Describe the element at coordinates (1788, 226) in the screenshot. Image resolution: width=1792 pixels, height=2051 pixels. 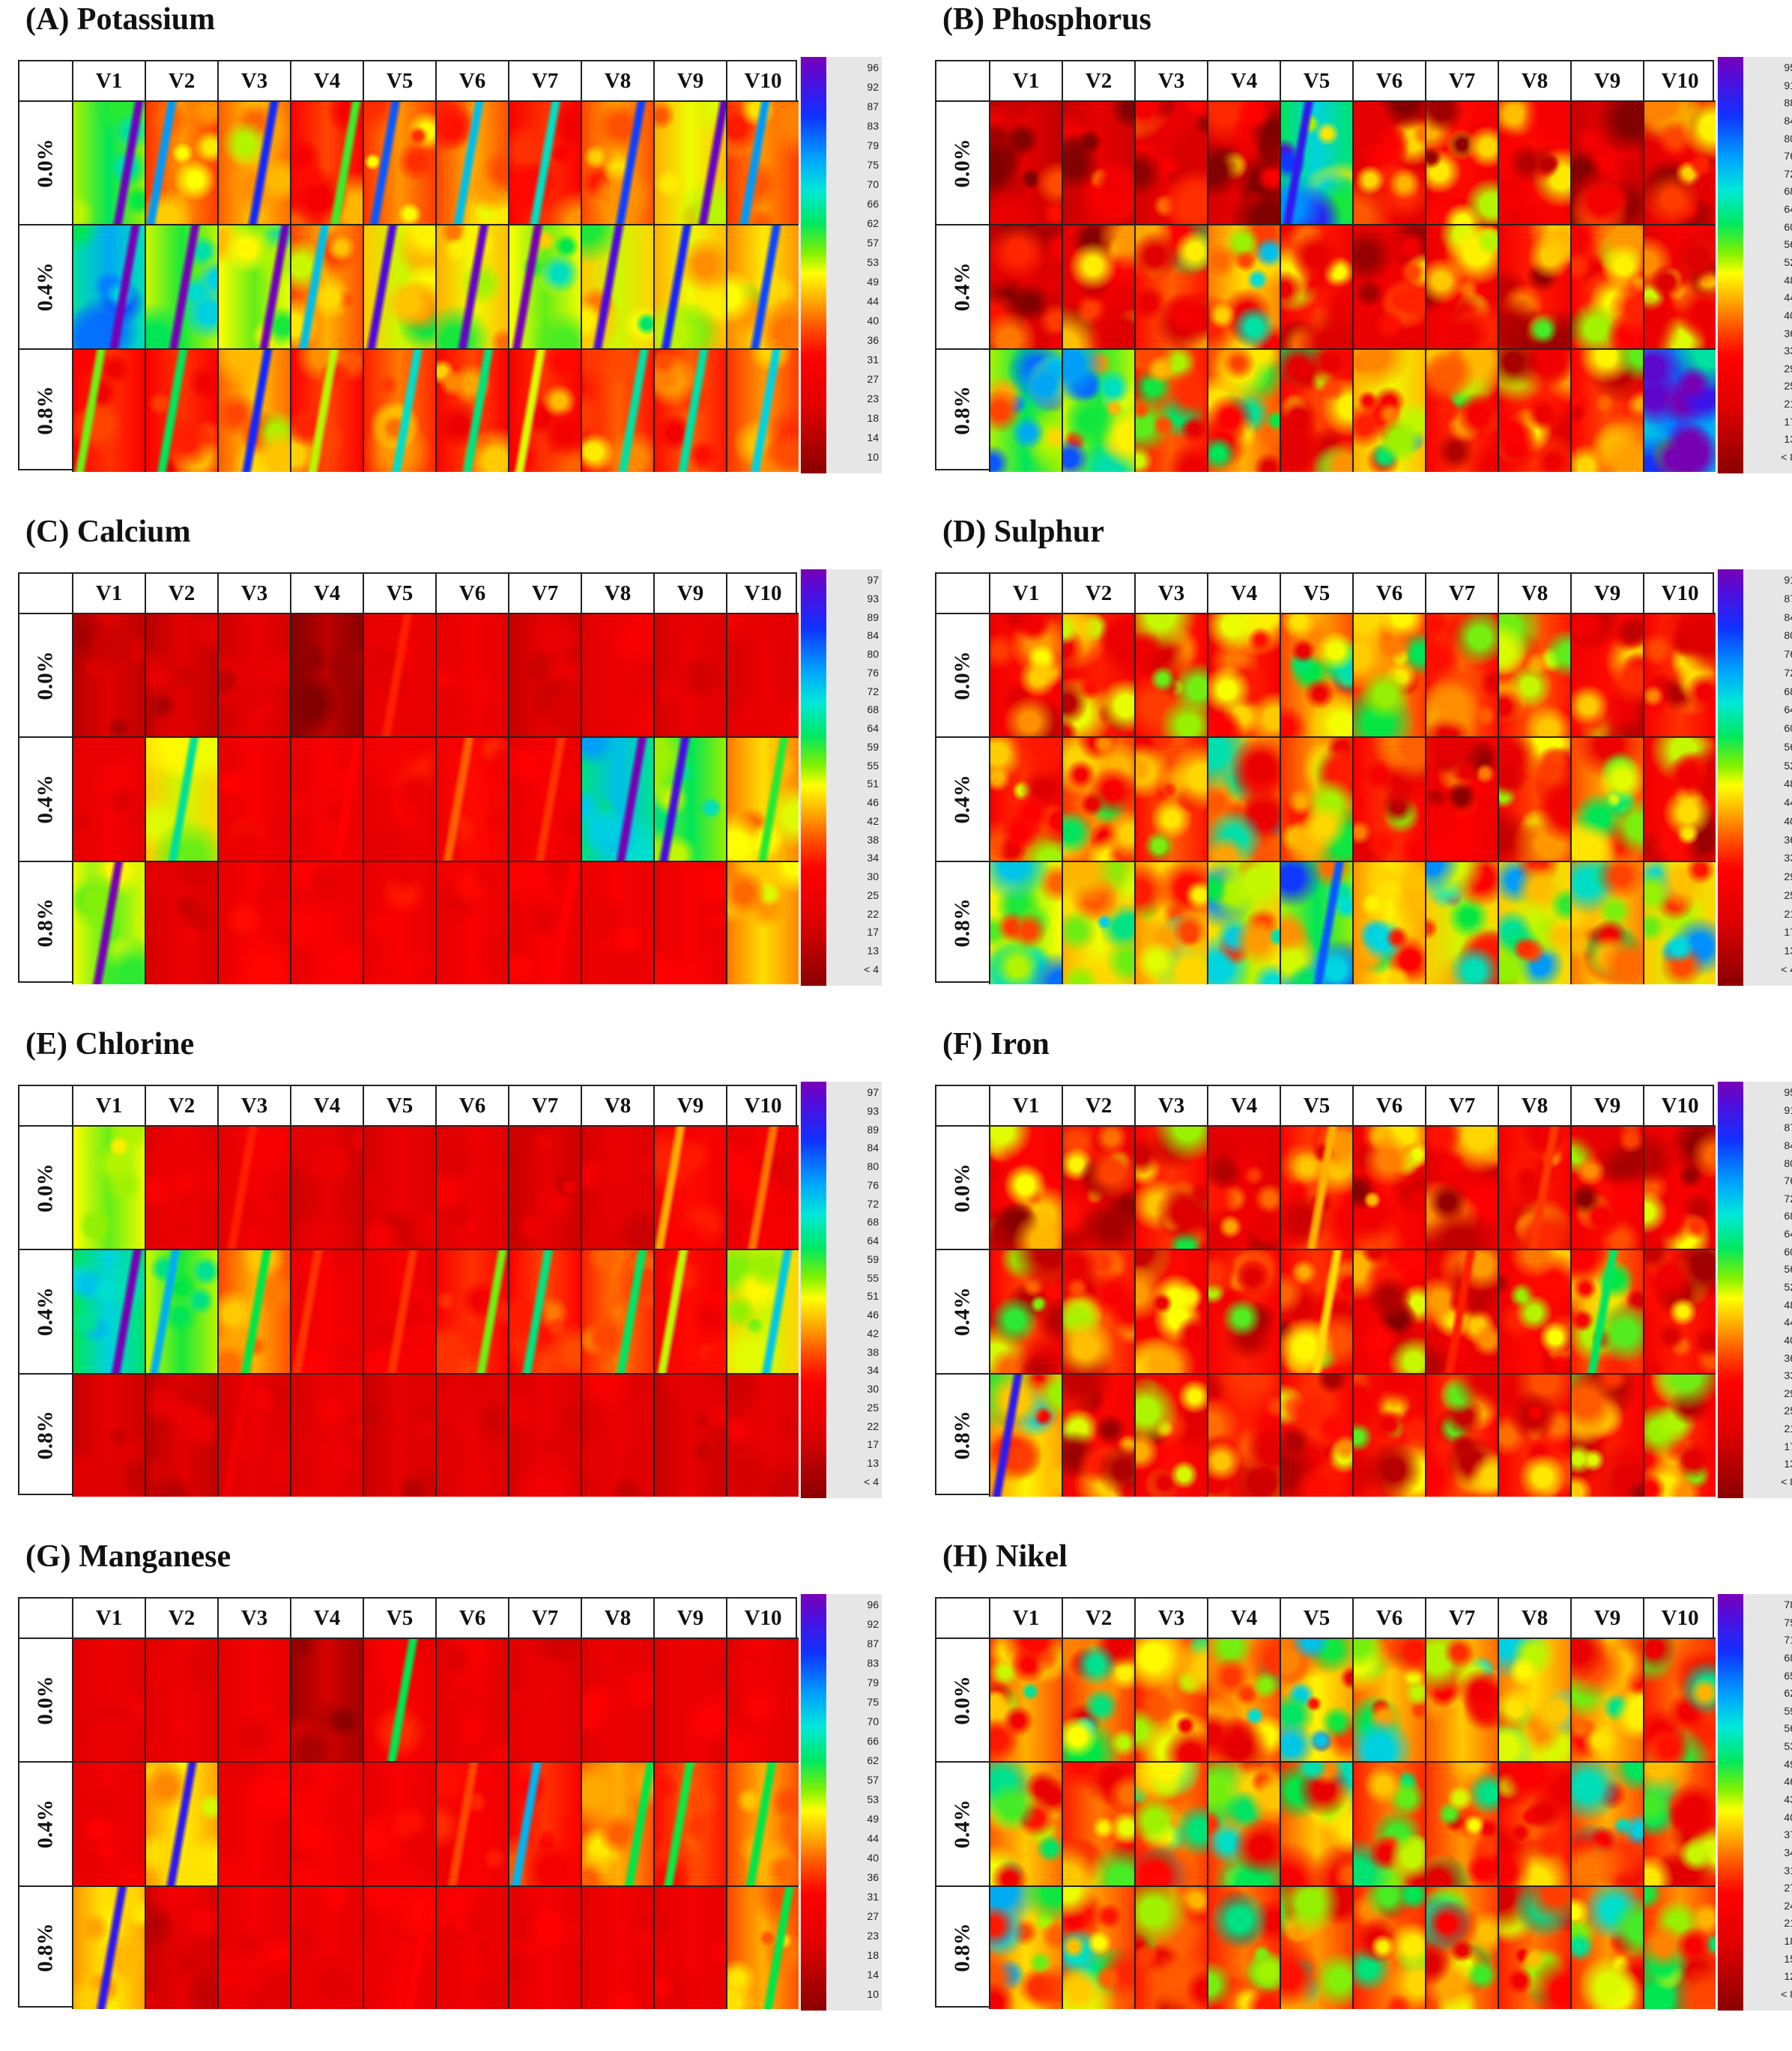
I see `colorbar-tick-label: 60` at that location.